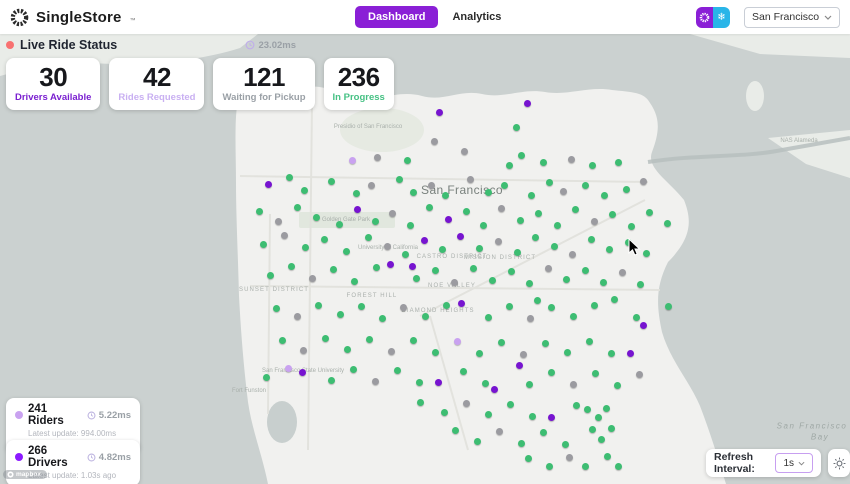  What do you see at coordinates (264, 98) in the screenshot?
I see `stat-label: Waiting for Pickup` at bounding box center [264, 98].